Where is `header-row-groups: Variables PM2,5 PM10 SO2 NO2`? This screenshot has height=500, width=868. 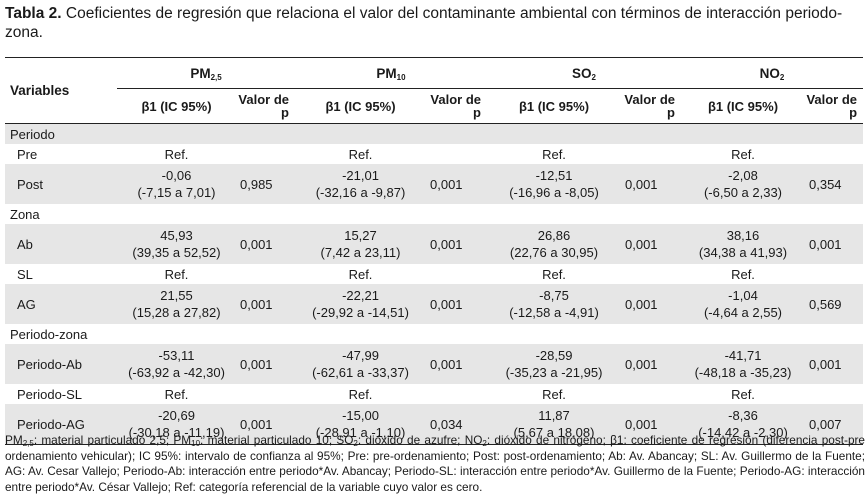 header-row-groups: Variables PM2,5 PM10 SO2 NO2 is located at coordinates (434, 77).